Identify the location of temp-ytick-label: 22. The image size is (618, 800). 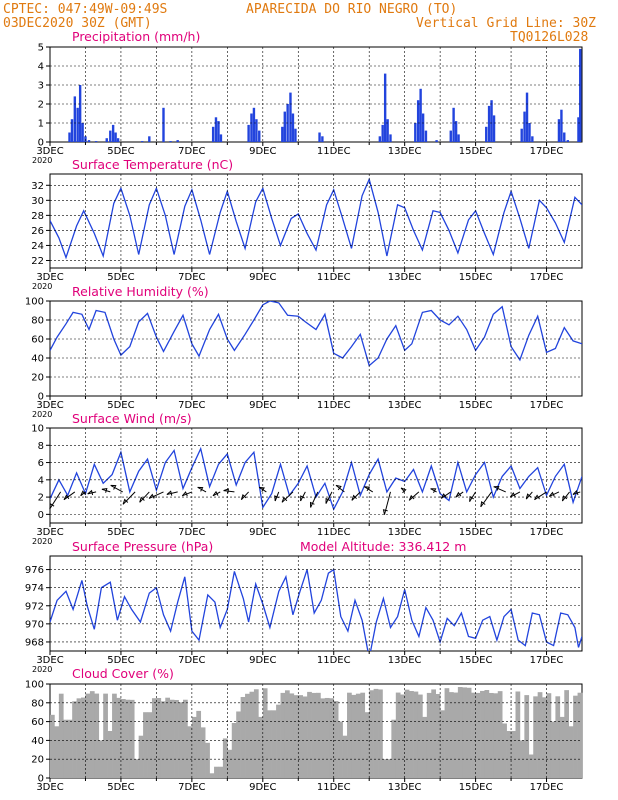
(37, 261).